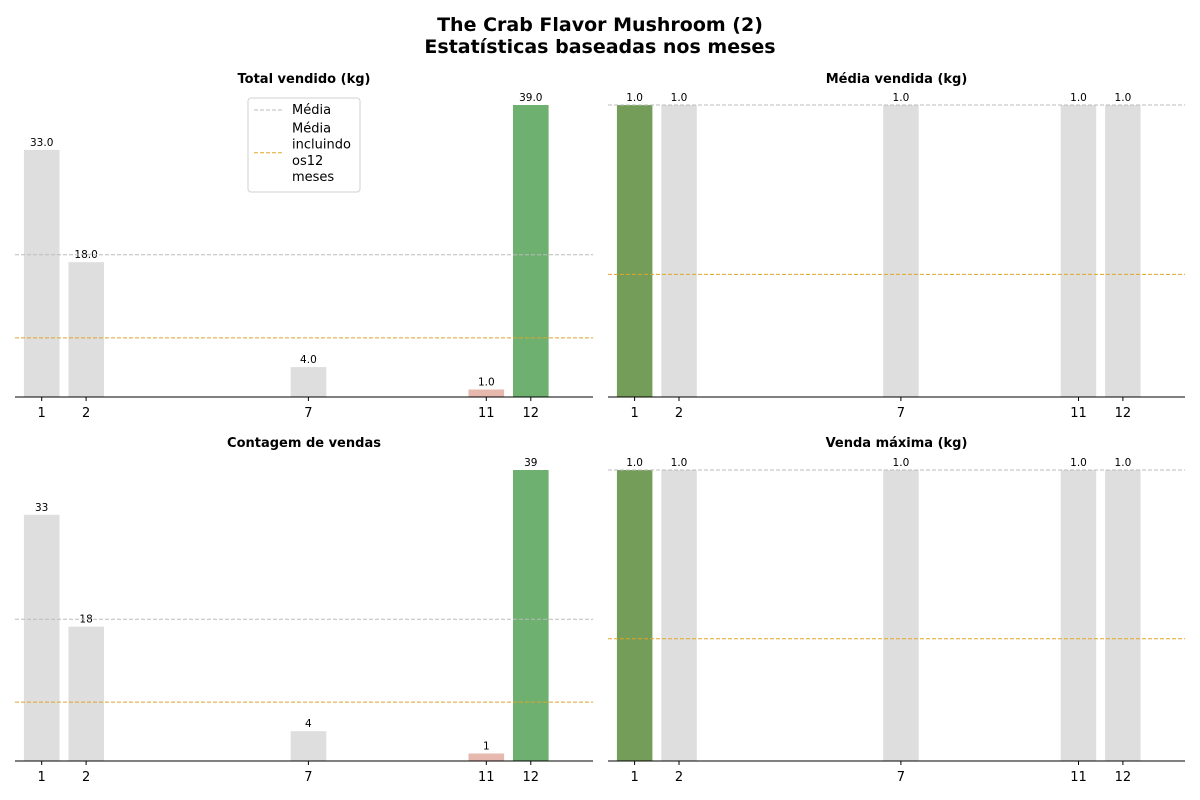 This screenshot has width=1200, height=800. I want to click on data-label-month-11: 1, so click(486, 747).